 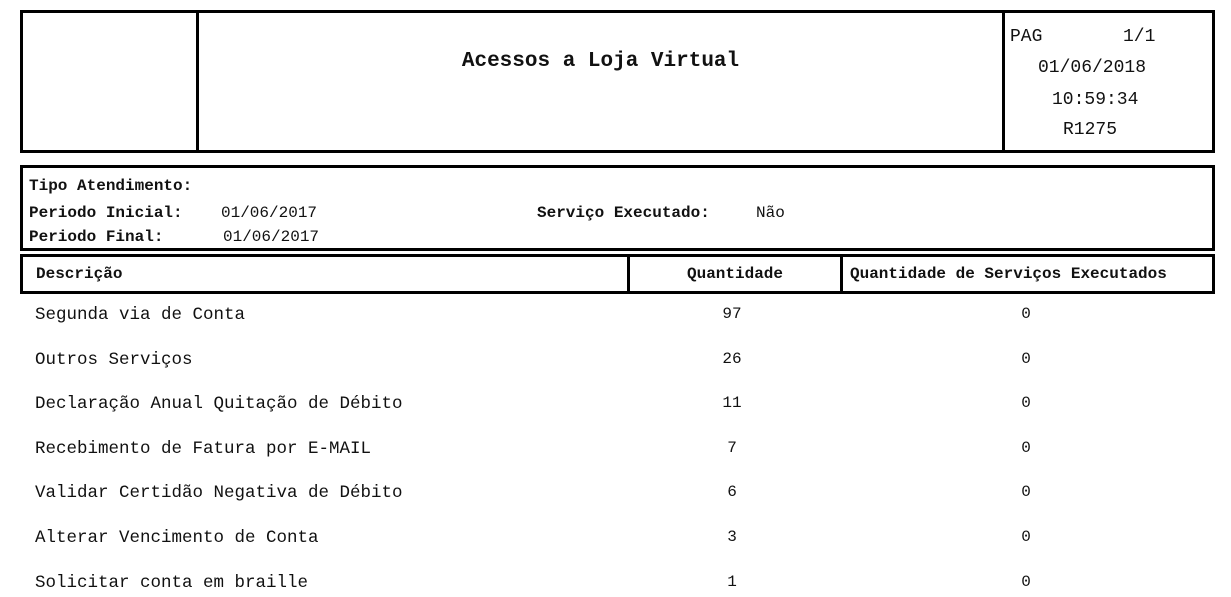 I want to click on cell-descricao: Solicitar conta em braille, so click(x=172, y=582).